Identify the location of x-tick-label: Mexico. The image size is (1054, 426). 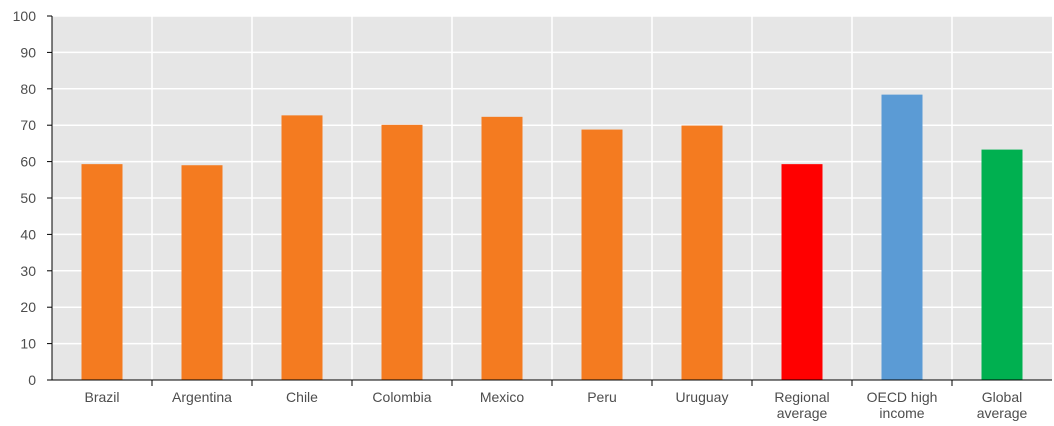
(502, 397).